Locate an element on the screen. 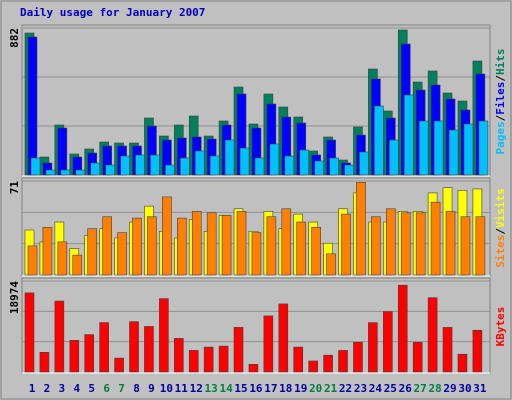 This screenshot has width=512, height=400. legend-entry: Sites is located at coordinates (500, 251).